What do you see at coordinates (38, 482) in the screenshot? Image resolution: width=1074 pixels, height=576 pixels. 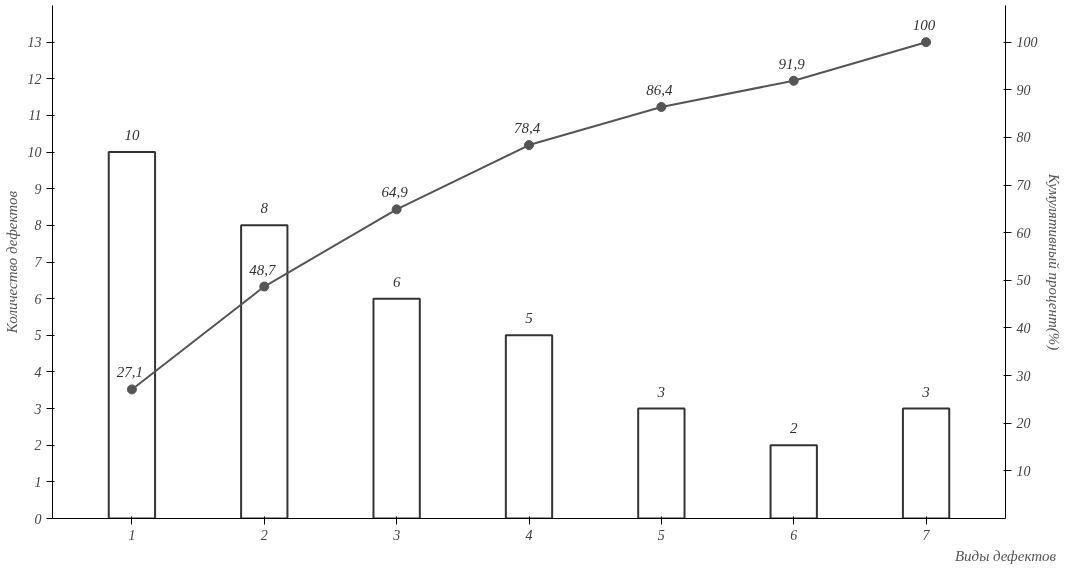 I see `y-tick-label: 1` at bounding box center [38, 482].